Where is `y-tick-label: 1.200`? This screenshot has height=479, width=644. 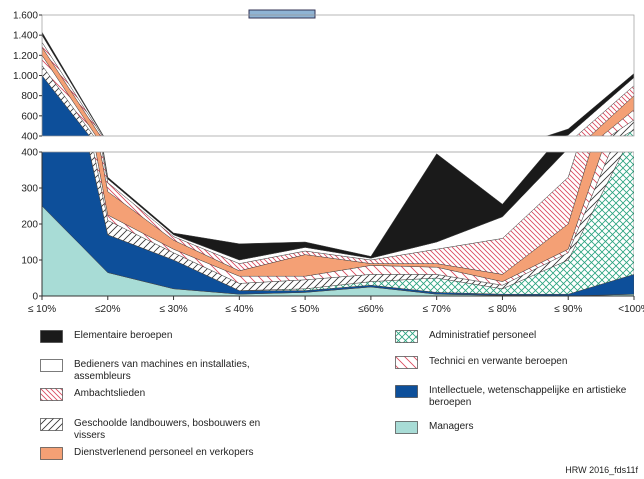
y-tick-label: 1.200 is located at coordinates (25, 56).